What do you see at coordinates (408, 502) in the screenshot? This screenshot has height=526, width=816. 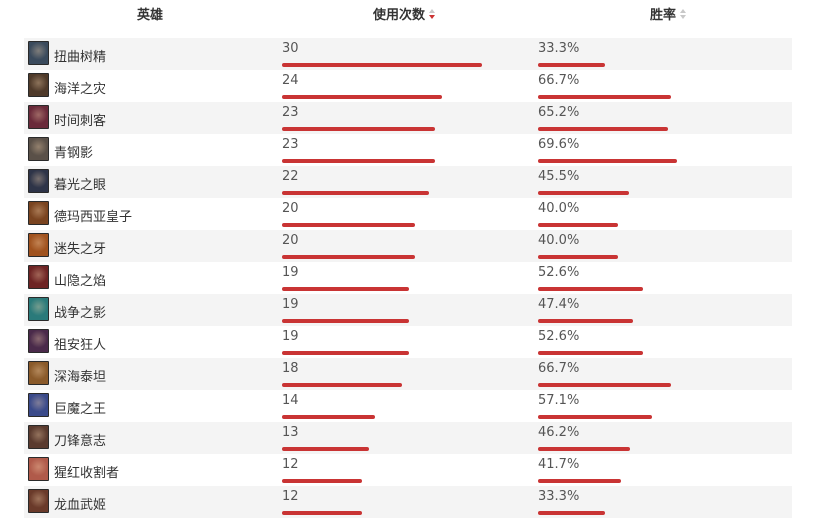 I see `table-row: 龙血武姬 12 33.3%` at bounding box center [408, 502].